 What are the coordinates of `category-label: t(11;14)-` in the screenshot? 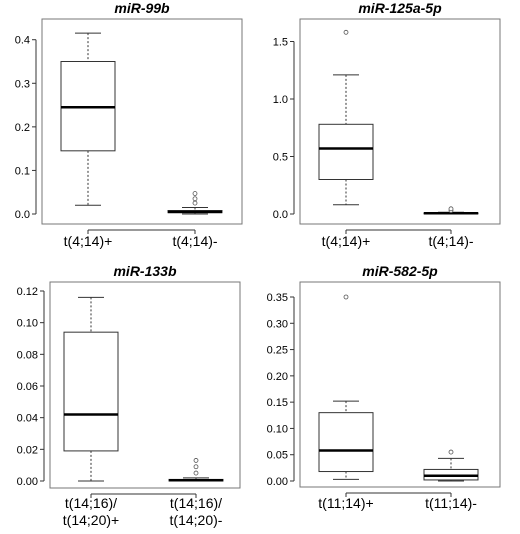 It's located at (451, 503).